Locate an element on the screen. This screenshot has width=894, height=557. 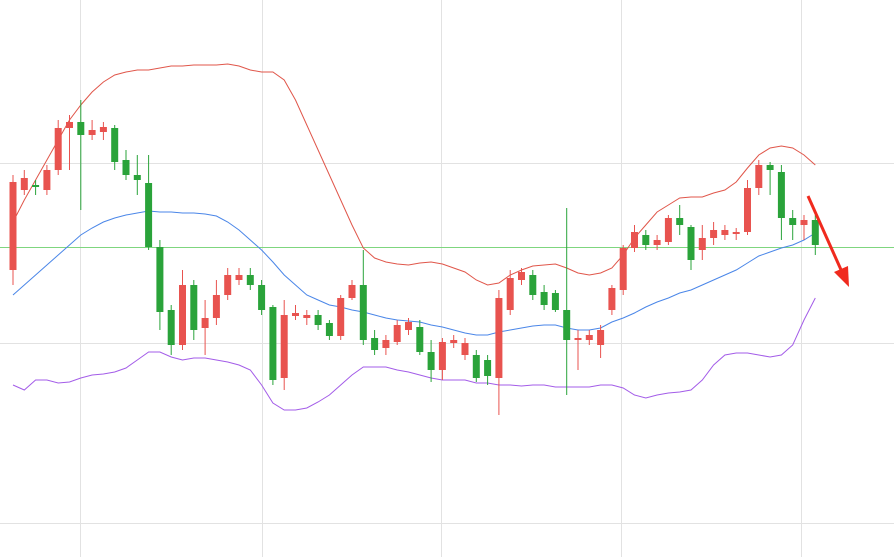
arrow-head is located at coordinates (841, 276).